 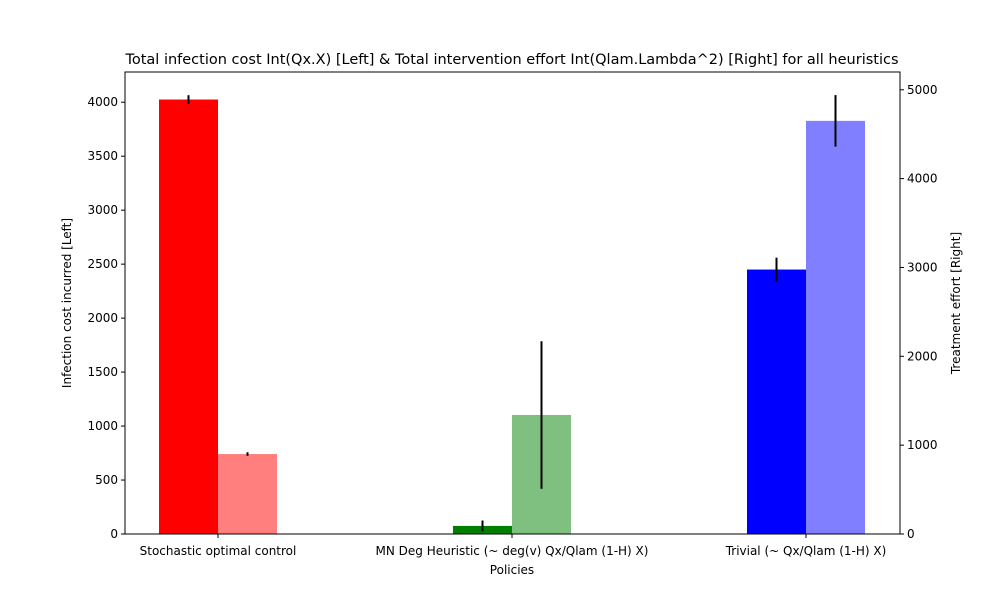 What do you see at coordinates (102, 372) in the screenshot?
I see `left-tick-label: 1500` at bounding box center [102, 372].